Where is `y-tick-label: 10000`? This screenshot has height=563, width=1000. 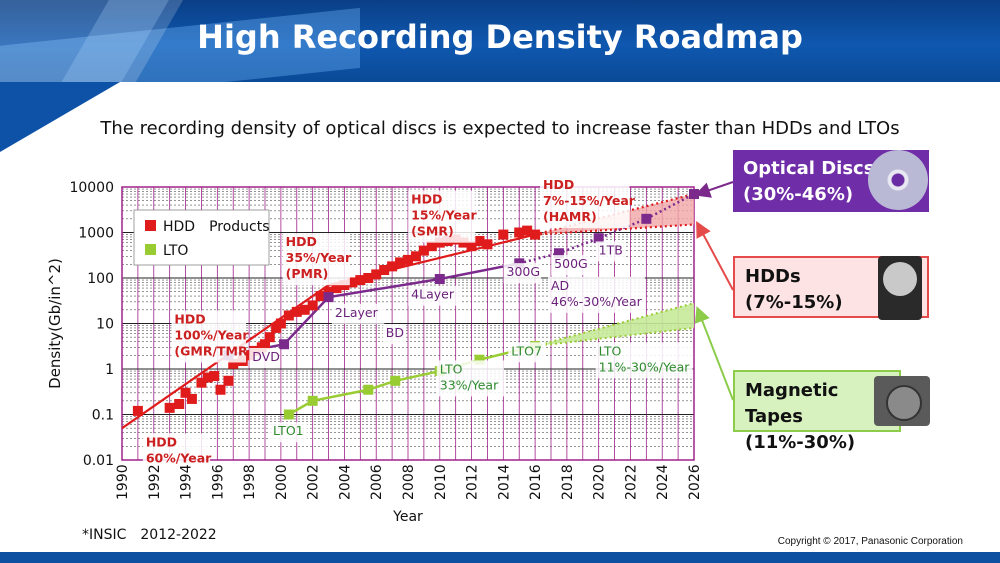 y-tick-label: 10000 is located at coordinates (91, 188).